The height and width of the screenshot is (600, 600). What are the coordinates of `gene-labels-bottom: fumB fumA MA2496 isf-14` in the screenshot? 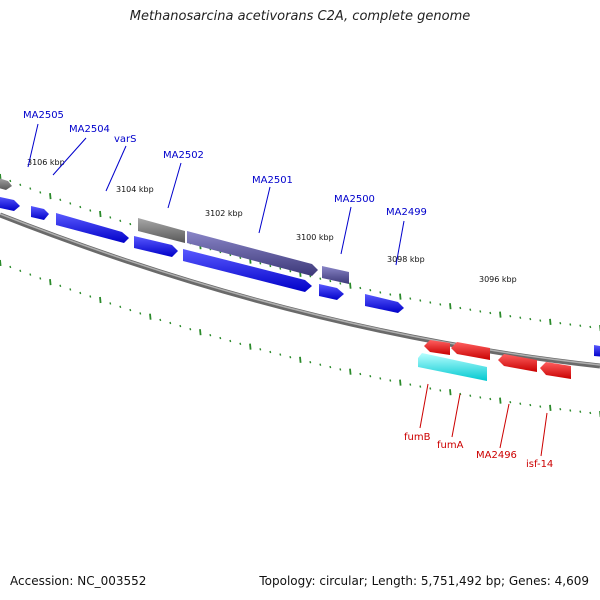 It's located at (478, 451).